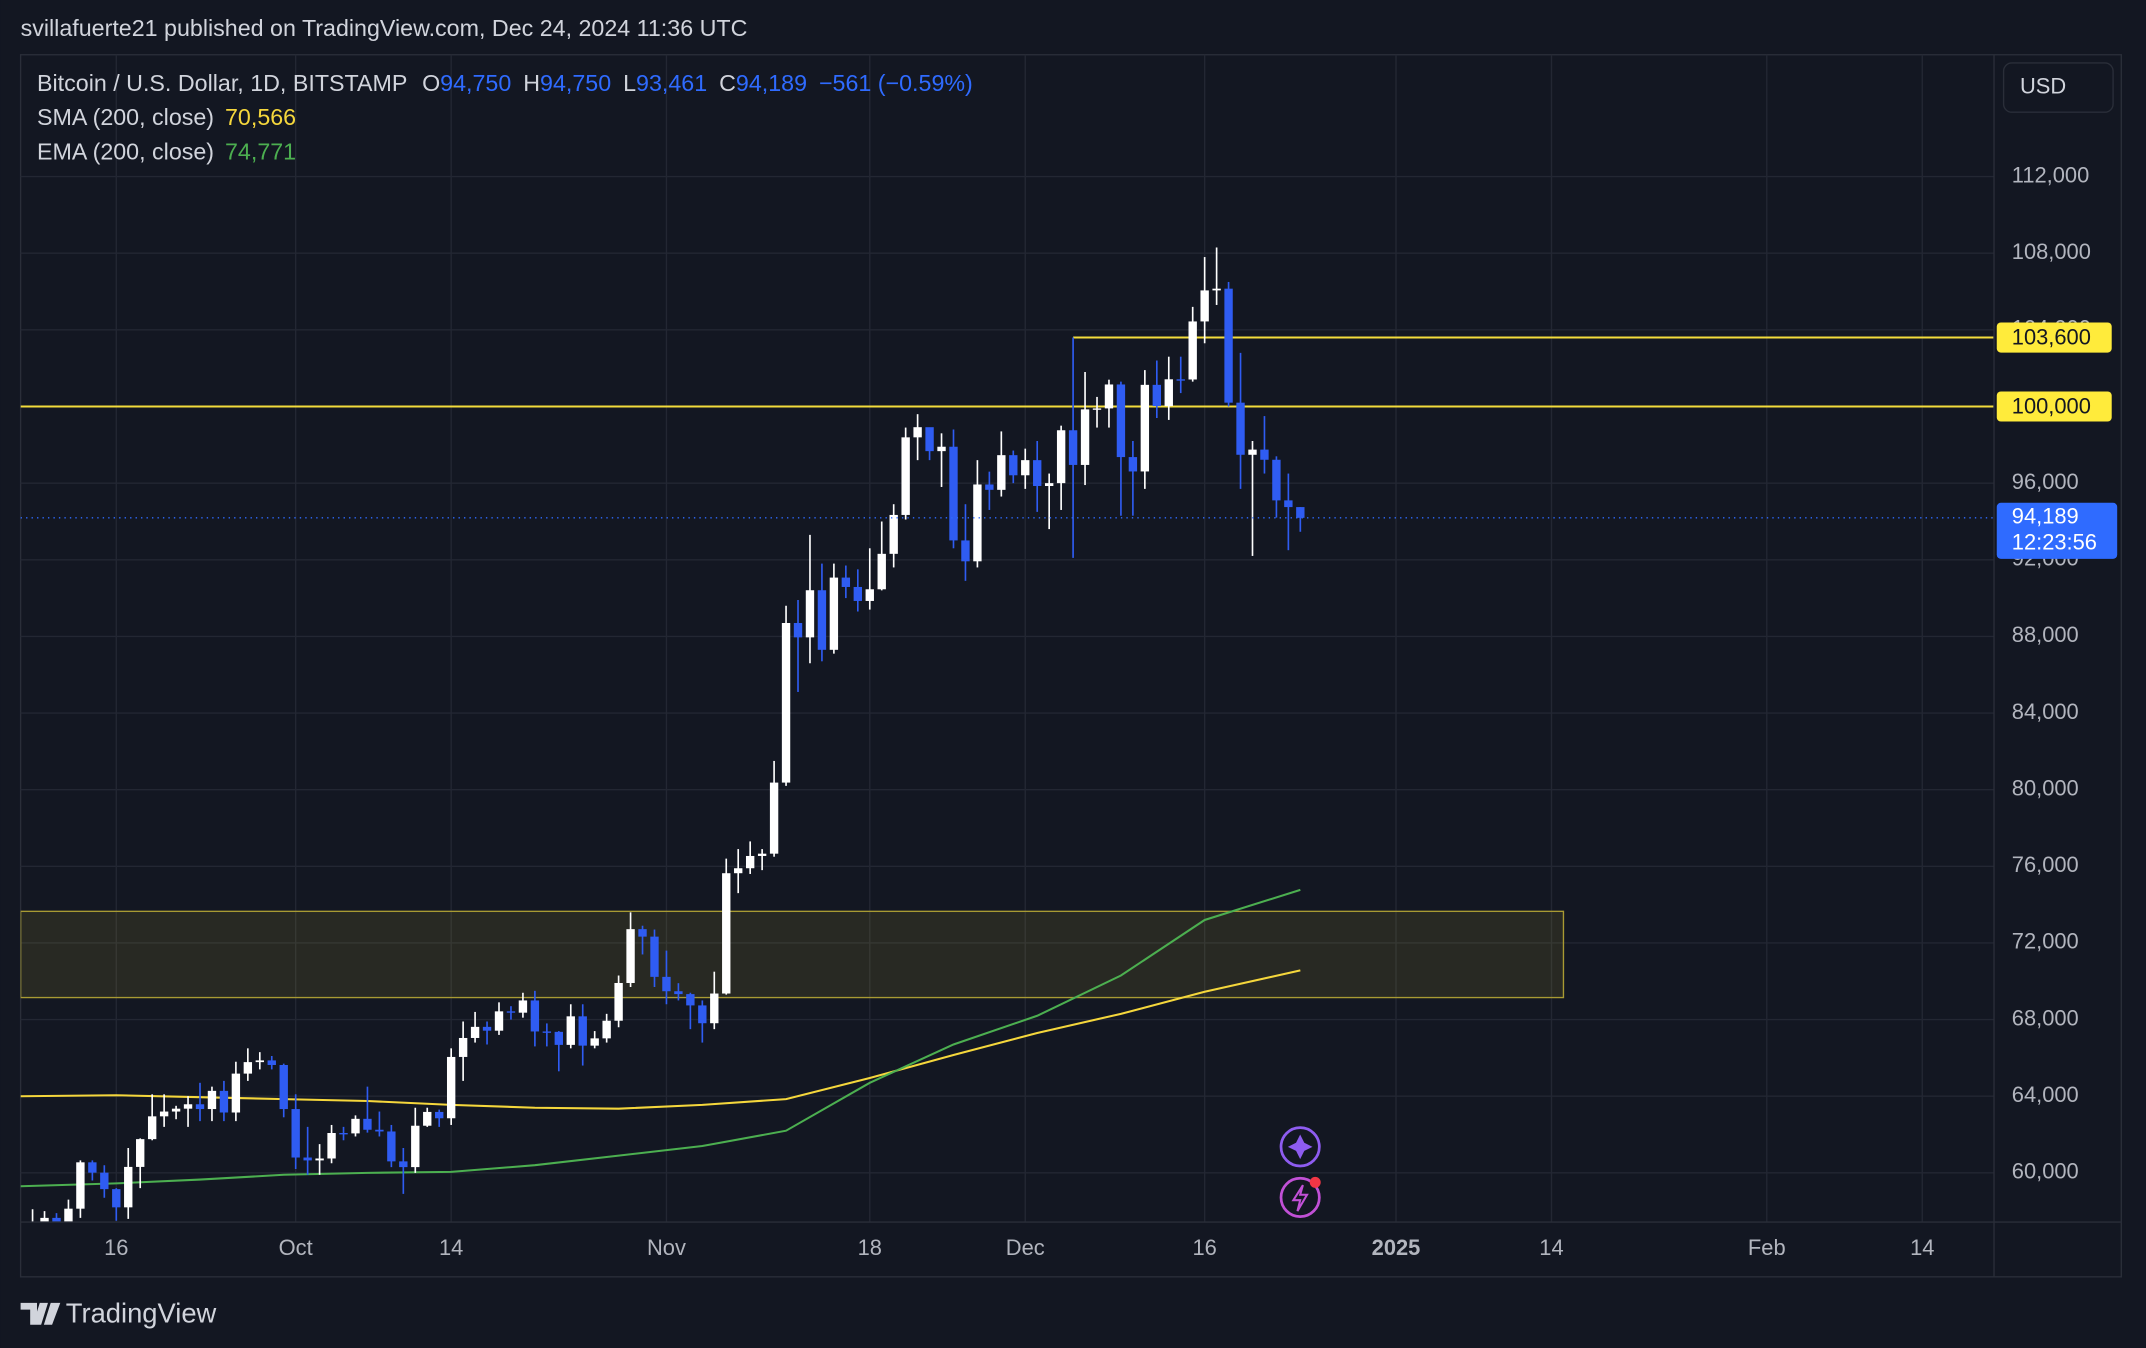 The height and width of the screenshot is (1348, 2146). I want to click on indicator-value: 70,566, so click(260, 117).